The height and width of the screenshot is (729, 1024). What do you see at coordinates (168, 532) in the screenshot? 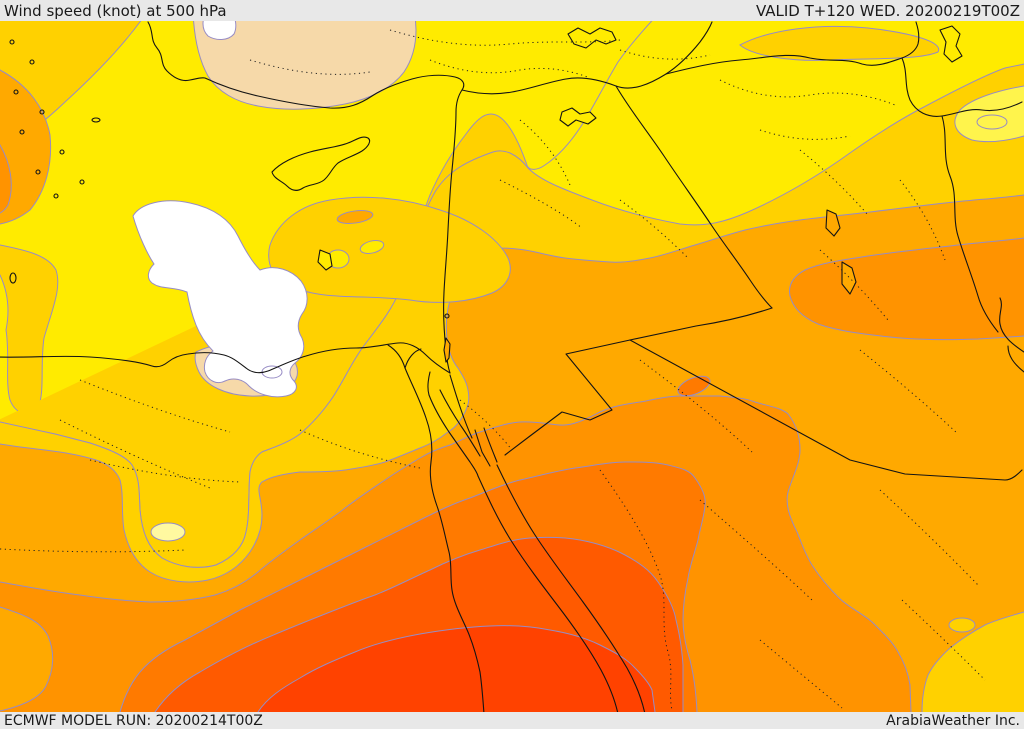
I see `contour-ellipse-pale-bullseye` at bounding box center [168, 532].